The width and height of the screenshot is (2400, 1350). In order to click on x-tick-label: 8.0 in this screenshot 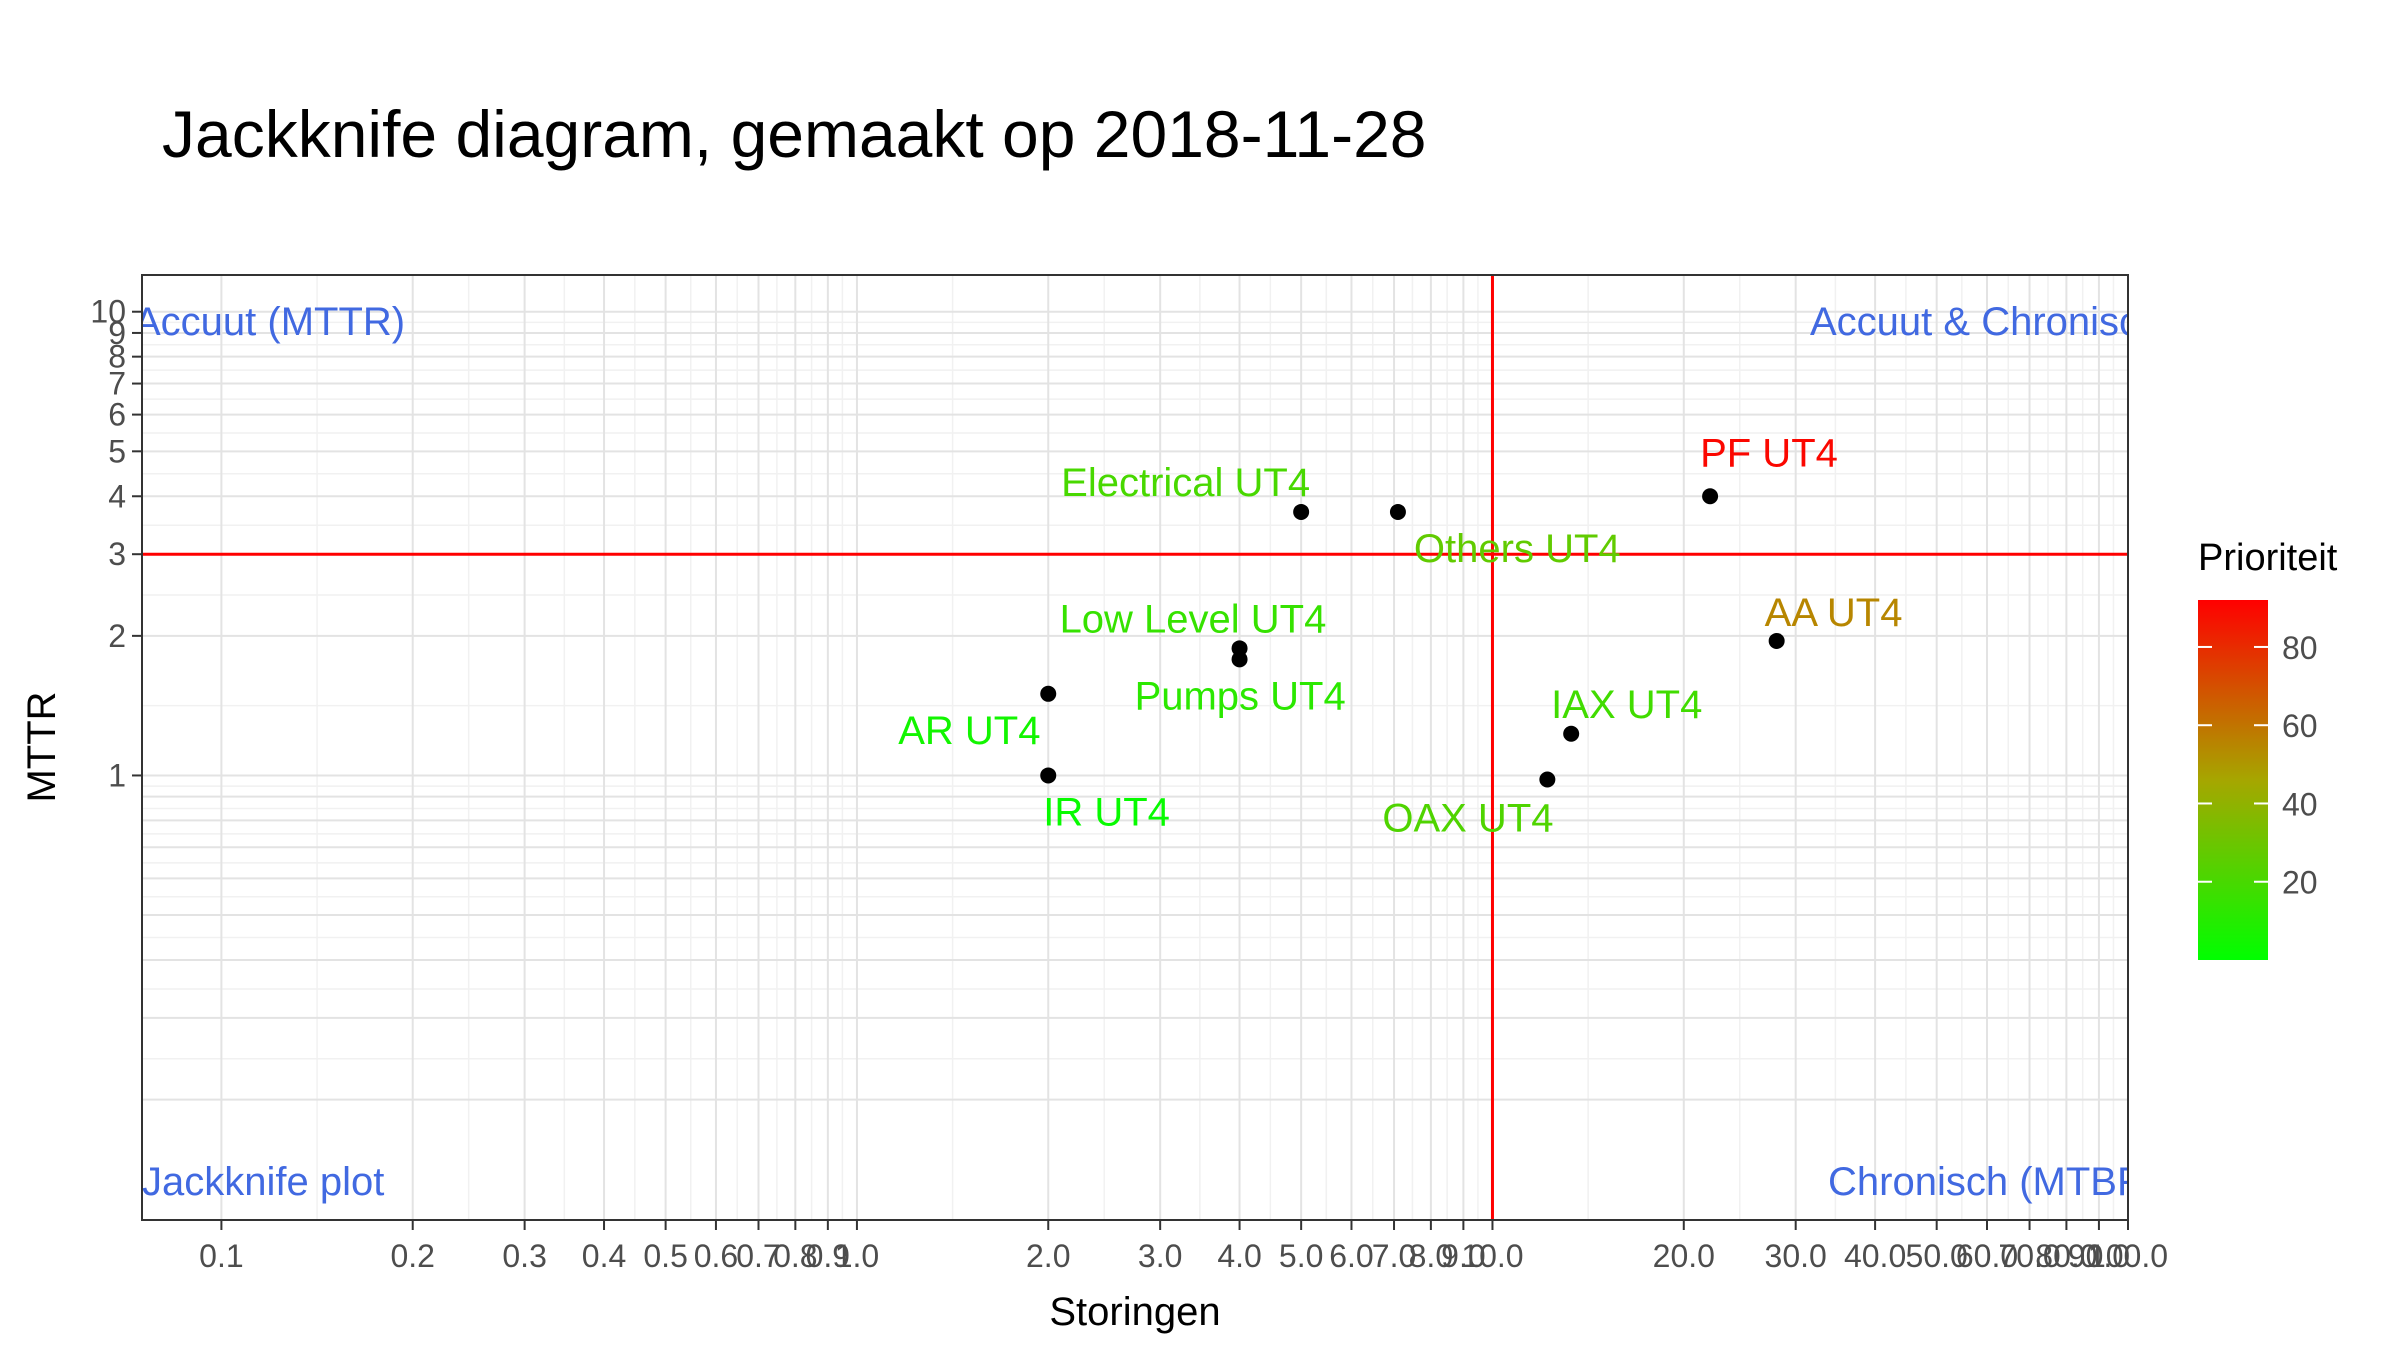, I will do `click(1431, 1256)`.